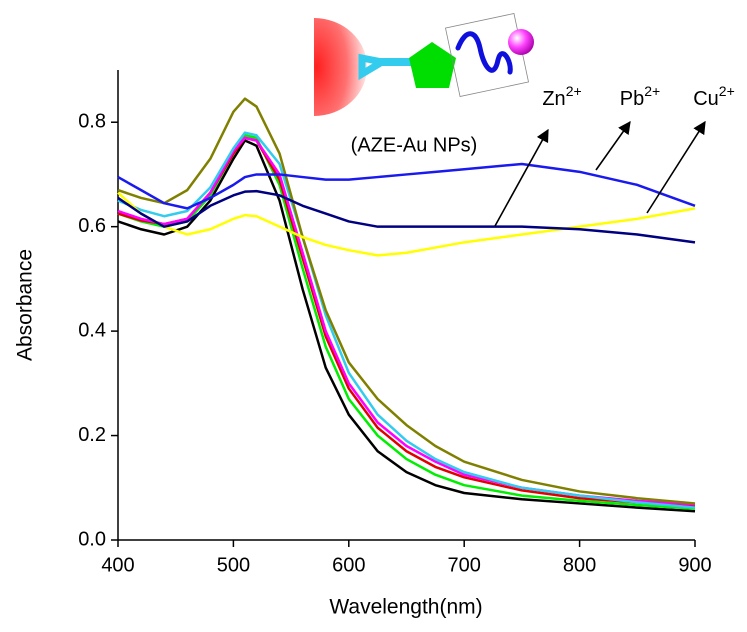  Describe the element at coordinates (397, 62) in the screenshot. I see `linker-bar` at that location.